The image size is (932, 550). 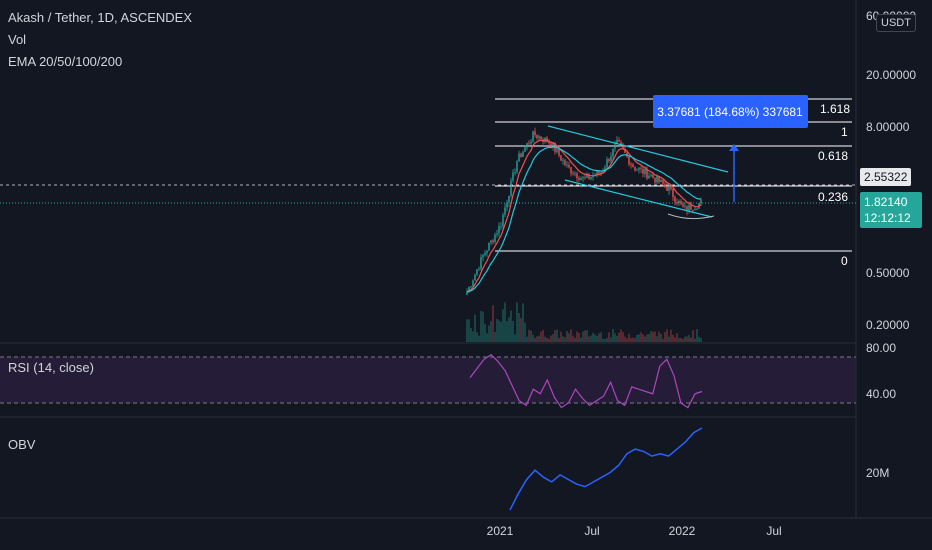 What do you see at coordinates (682, 531) in the screenshot?
I see `time-tick-2022: 2022` at bounding box center [682, 531].